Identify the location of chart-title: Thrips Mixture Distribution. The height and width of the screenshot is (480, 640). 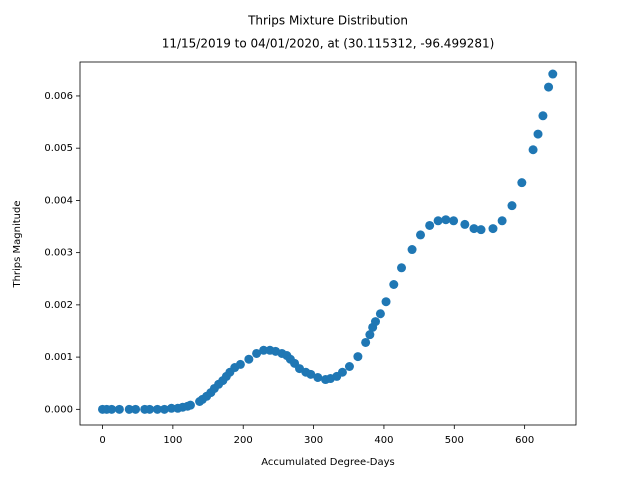
(327, 21).